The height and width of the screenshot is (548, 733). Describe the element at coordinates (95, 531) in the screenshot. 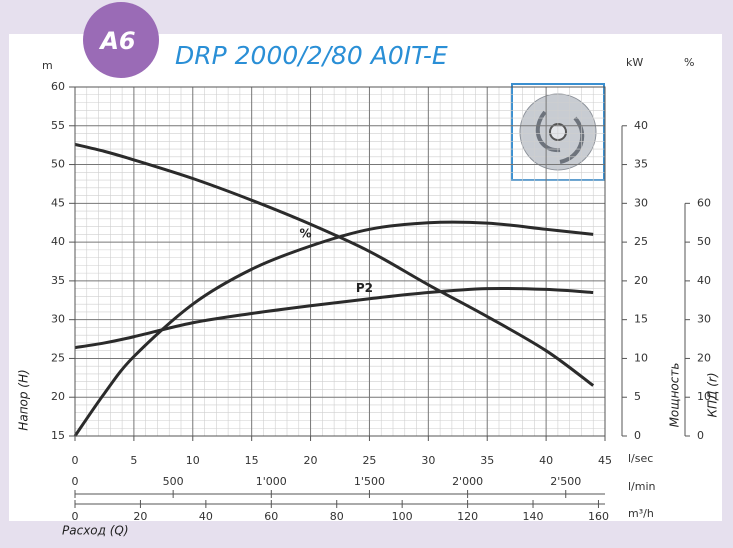

I see `x-axis-label: Расход (Q)` at that location.